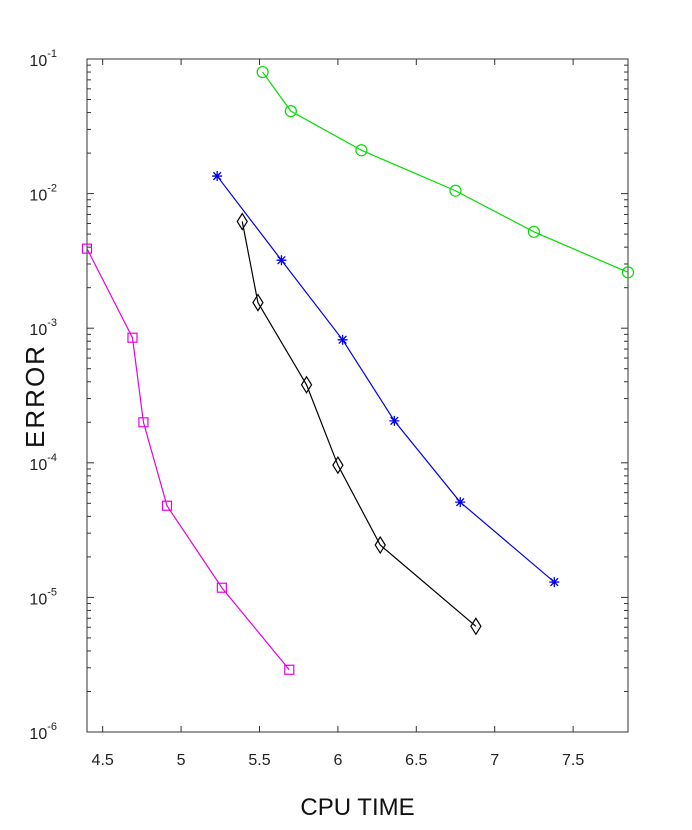 The image size is (692, 830). What do you see at coordinates (35, 396) in the screenshot?
I see `y-axis-title: ERROR` at bounding box center [35, 396].